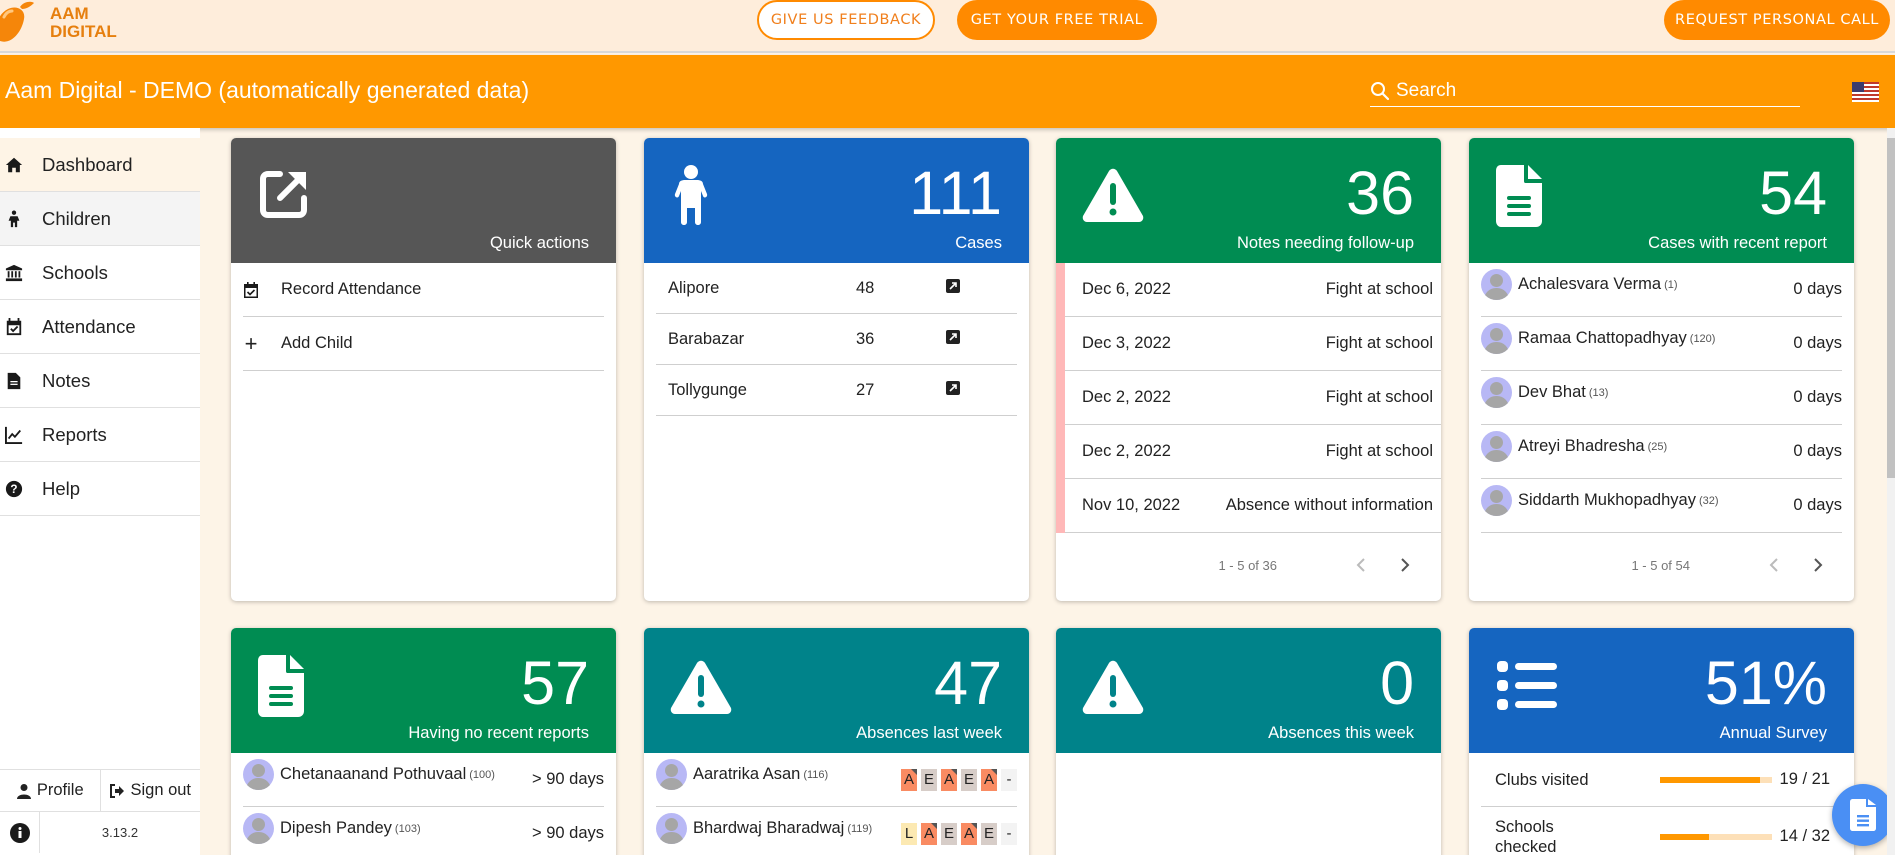 The image size is (1895, 855). I want to click on chevron-left-icon, so click(1773, 565).